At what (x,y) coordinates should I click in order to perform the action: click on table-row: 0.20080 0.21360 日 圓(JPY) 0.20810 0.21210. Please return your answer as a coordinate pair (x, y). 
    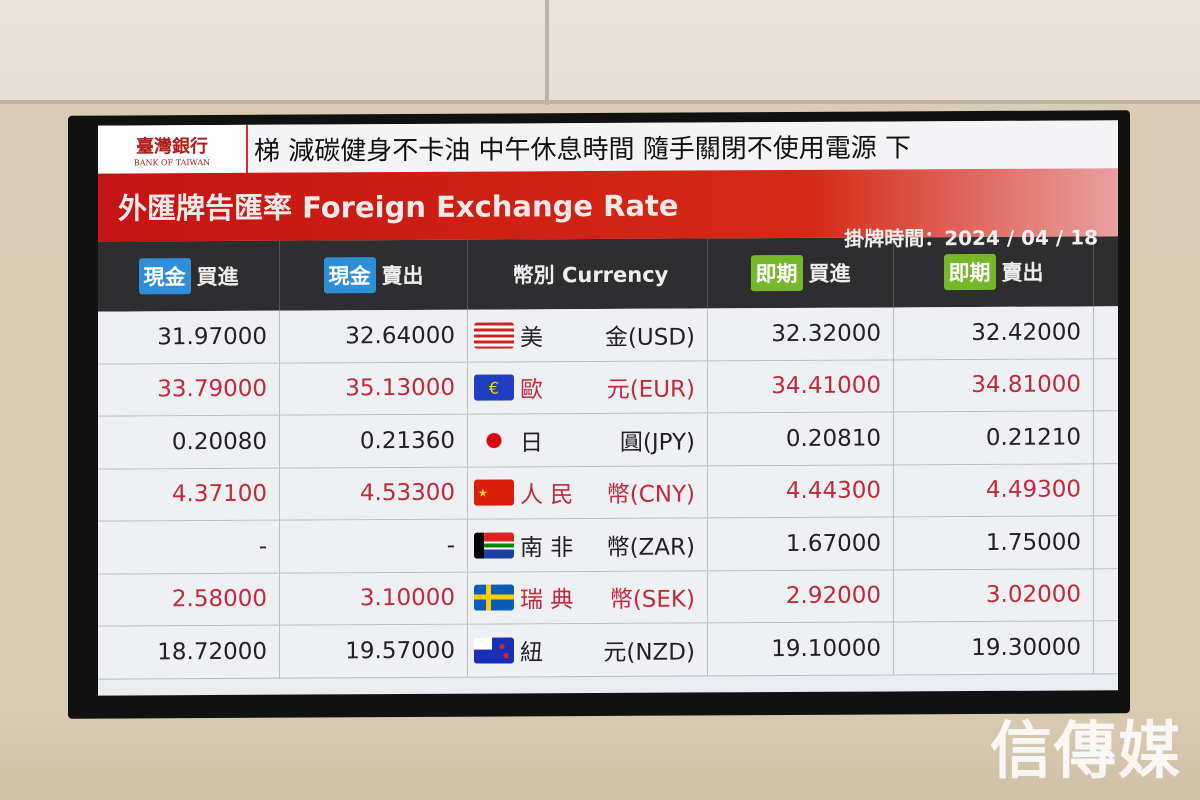
    Looking at the image, I should click on (608, 440).